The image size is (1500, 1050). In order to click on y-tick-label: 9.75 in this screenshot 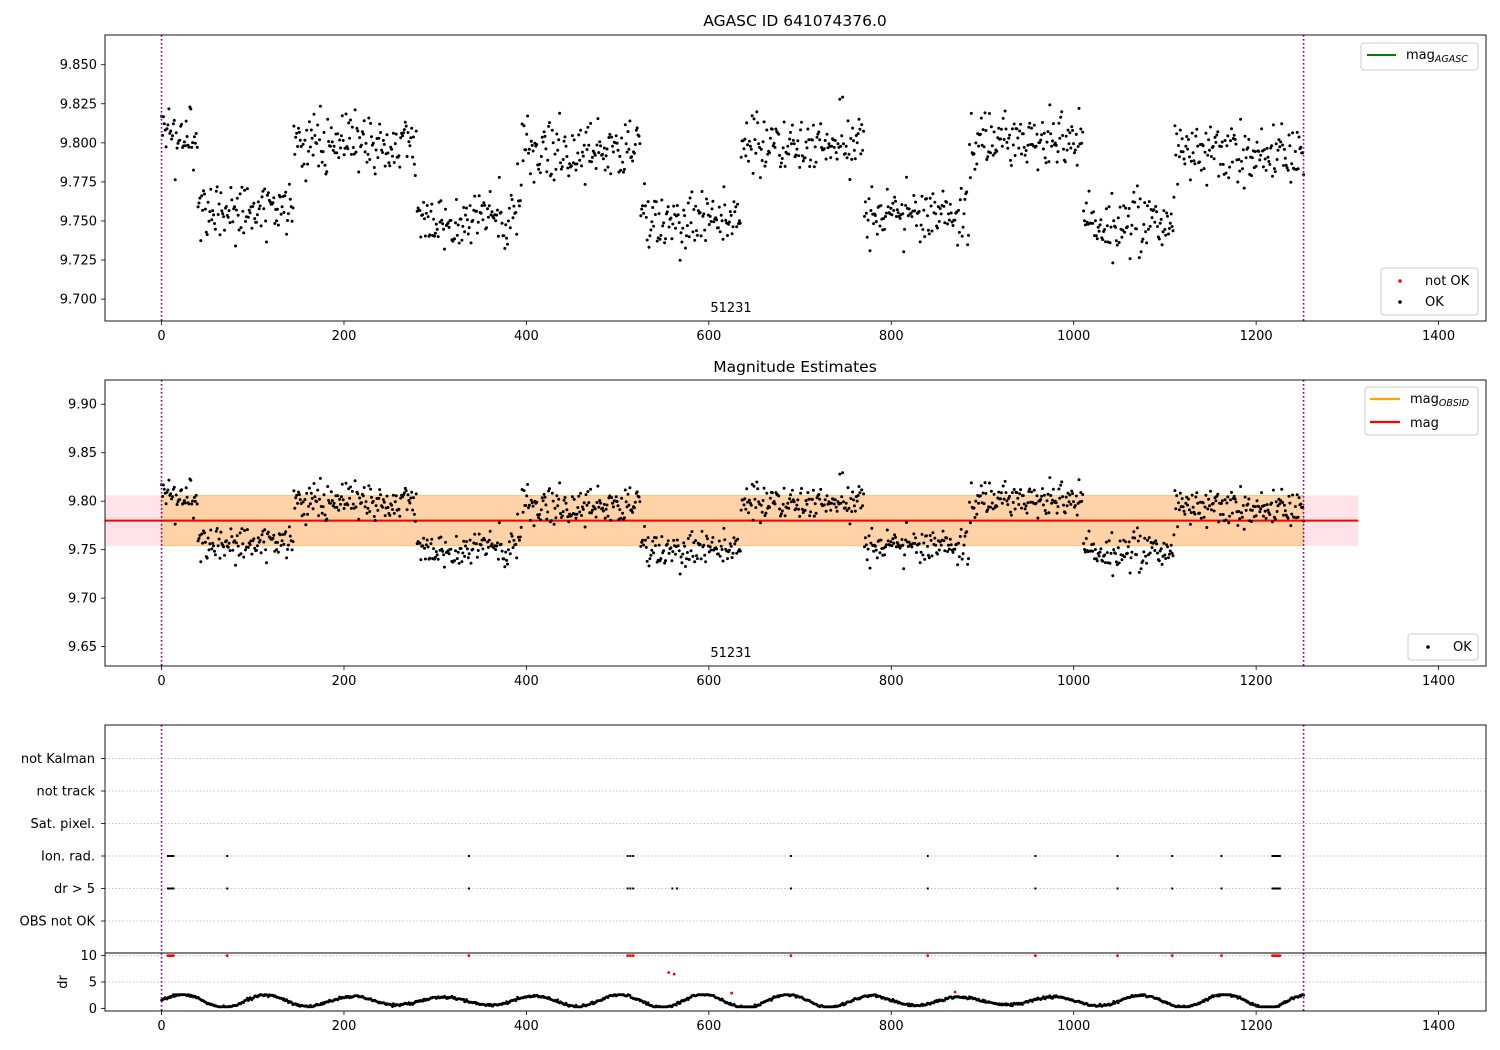, I will do `click(82, 550)`.